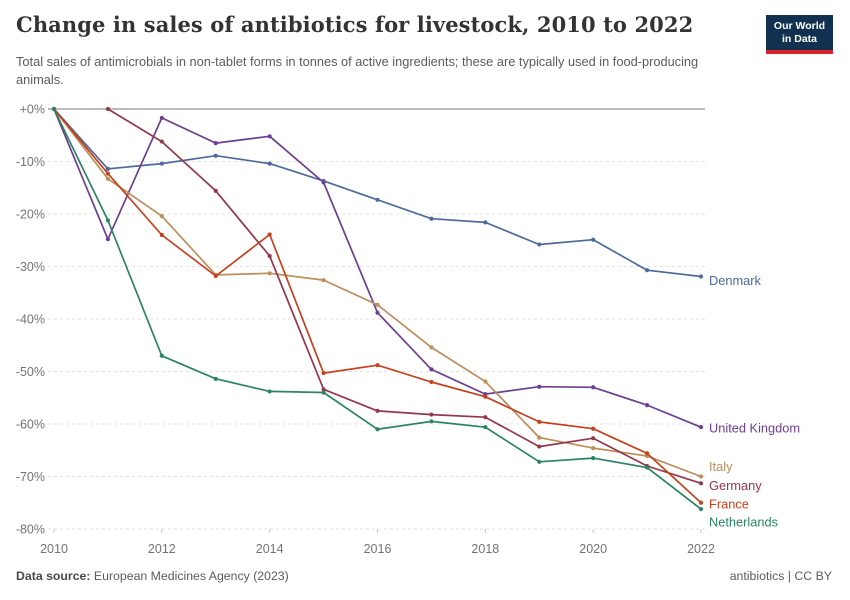  What do you see at coordinates (754, 428) in the screenshot?
I see `series-label-united-kingdom: United Kingdom` at bounding box center [754, 428].